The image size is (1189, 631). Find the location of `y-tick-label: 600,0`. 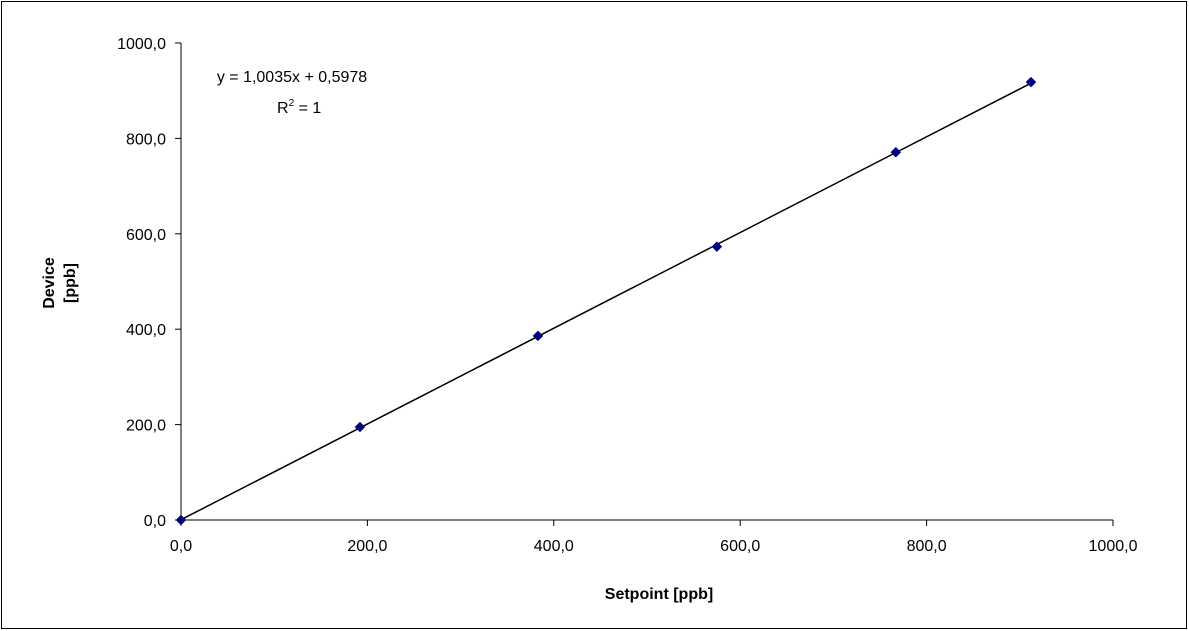

y-tick-label: 600,0 is located at coordinates (146, 235).